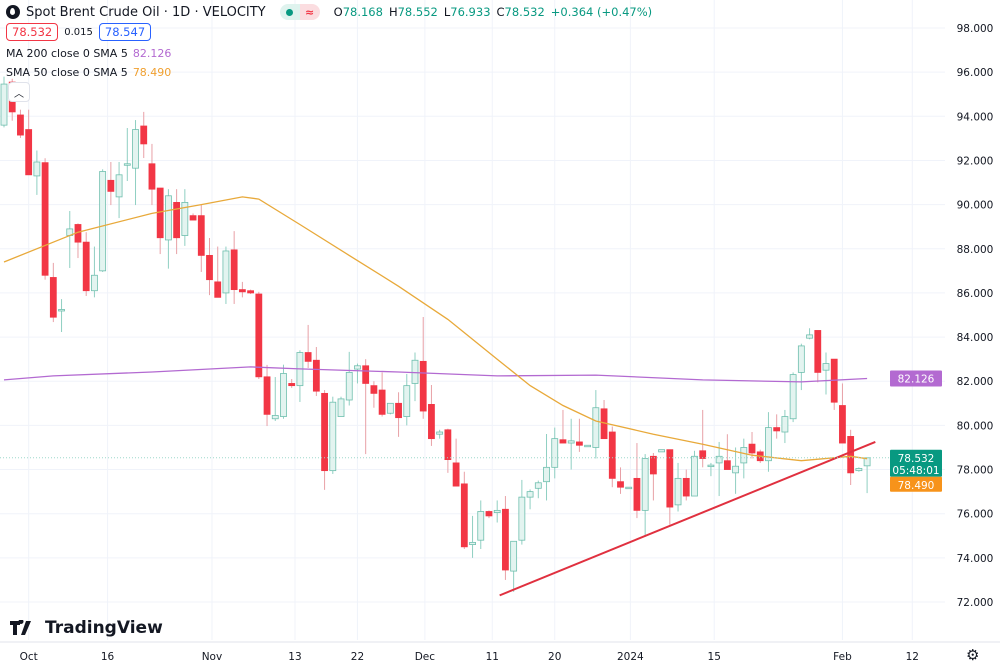 The image size is (1000, 669). Describe the element at coordinates (975, 338) in the screenshot. I see `y-tick-label: 84.000` at that location.